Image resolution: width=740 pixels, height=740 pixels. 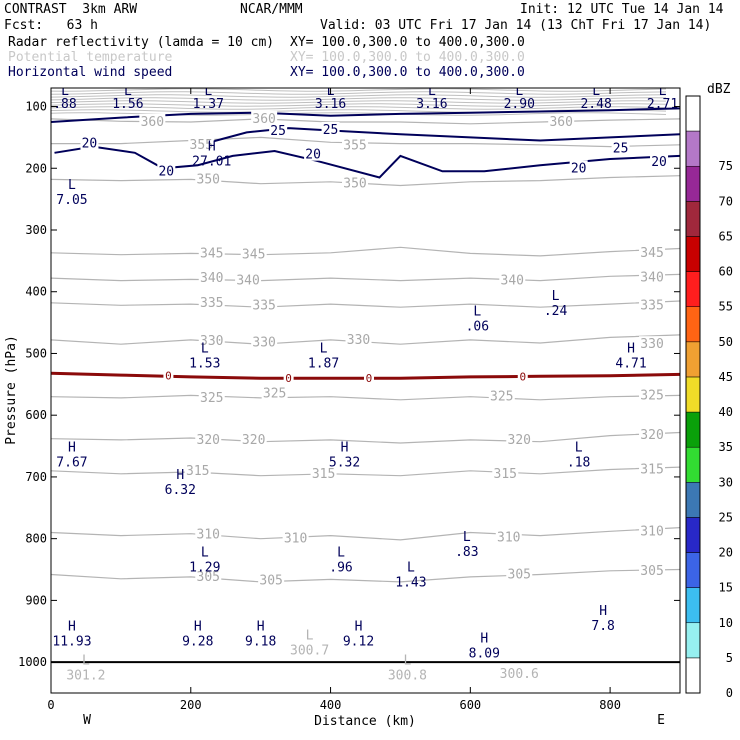 What do you see at coordinates (365, 721) in the screenshot?
I see `x-axis-label: Distance (km)` at bounding box center [365, 721].